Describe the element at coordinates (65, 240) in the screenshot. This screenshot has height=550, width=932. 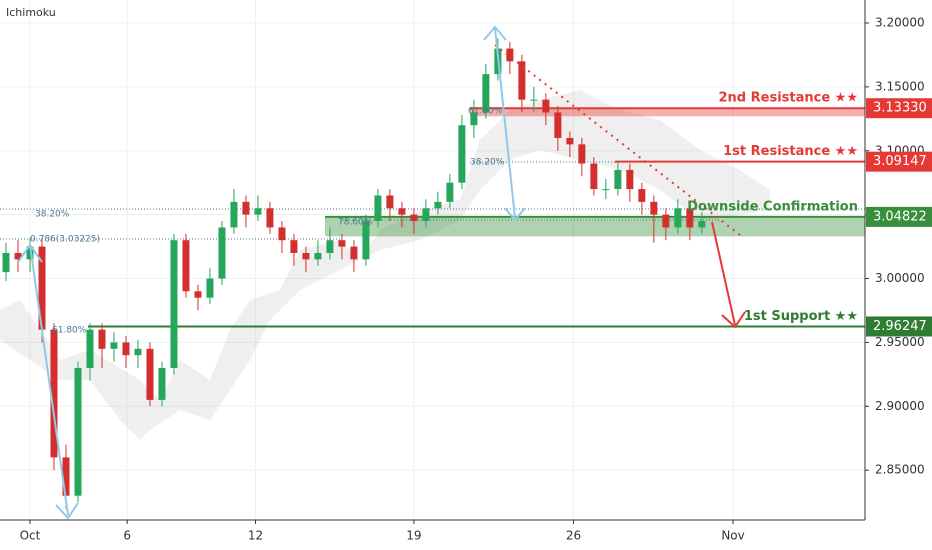
I see `fib-label: 0.786(3.03225)` at that location.